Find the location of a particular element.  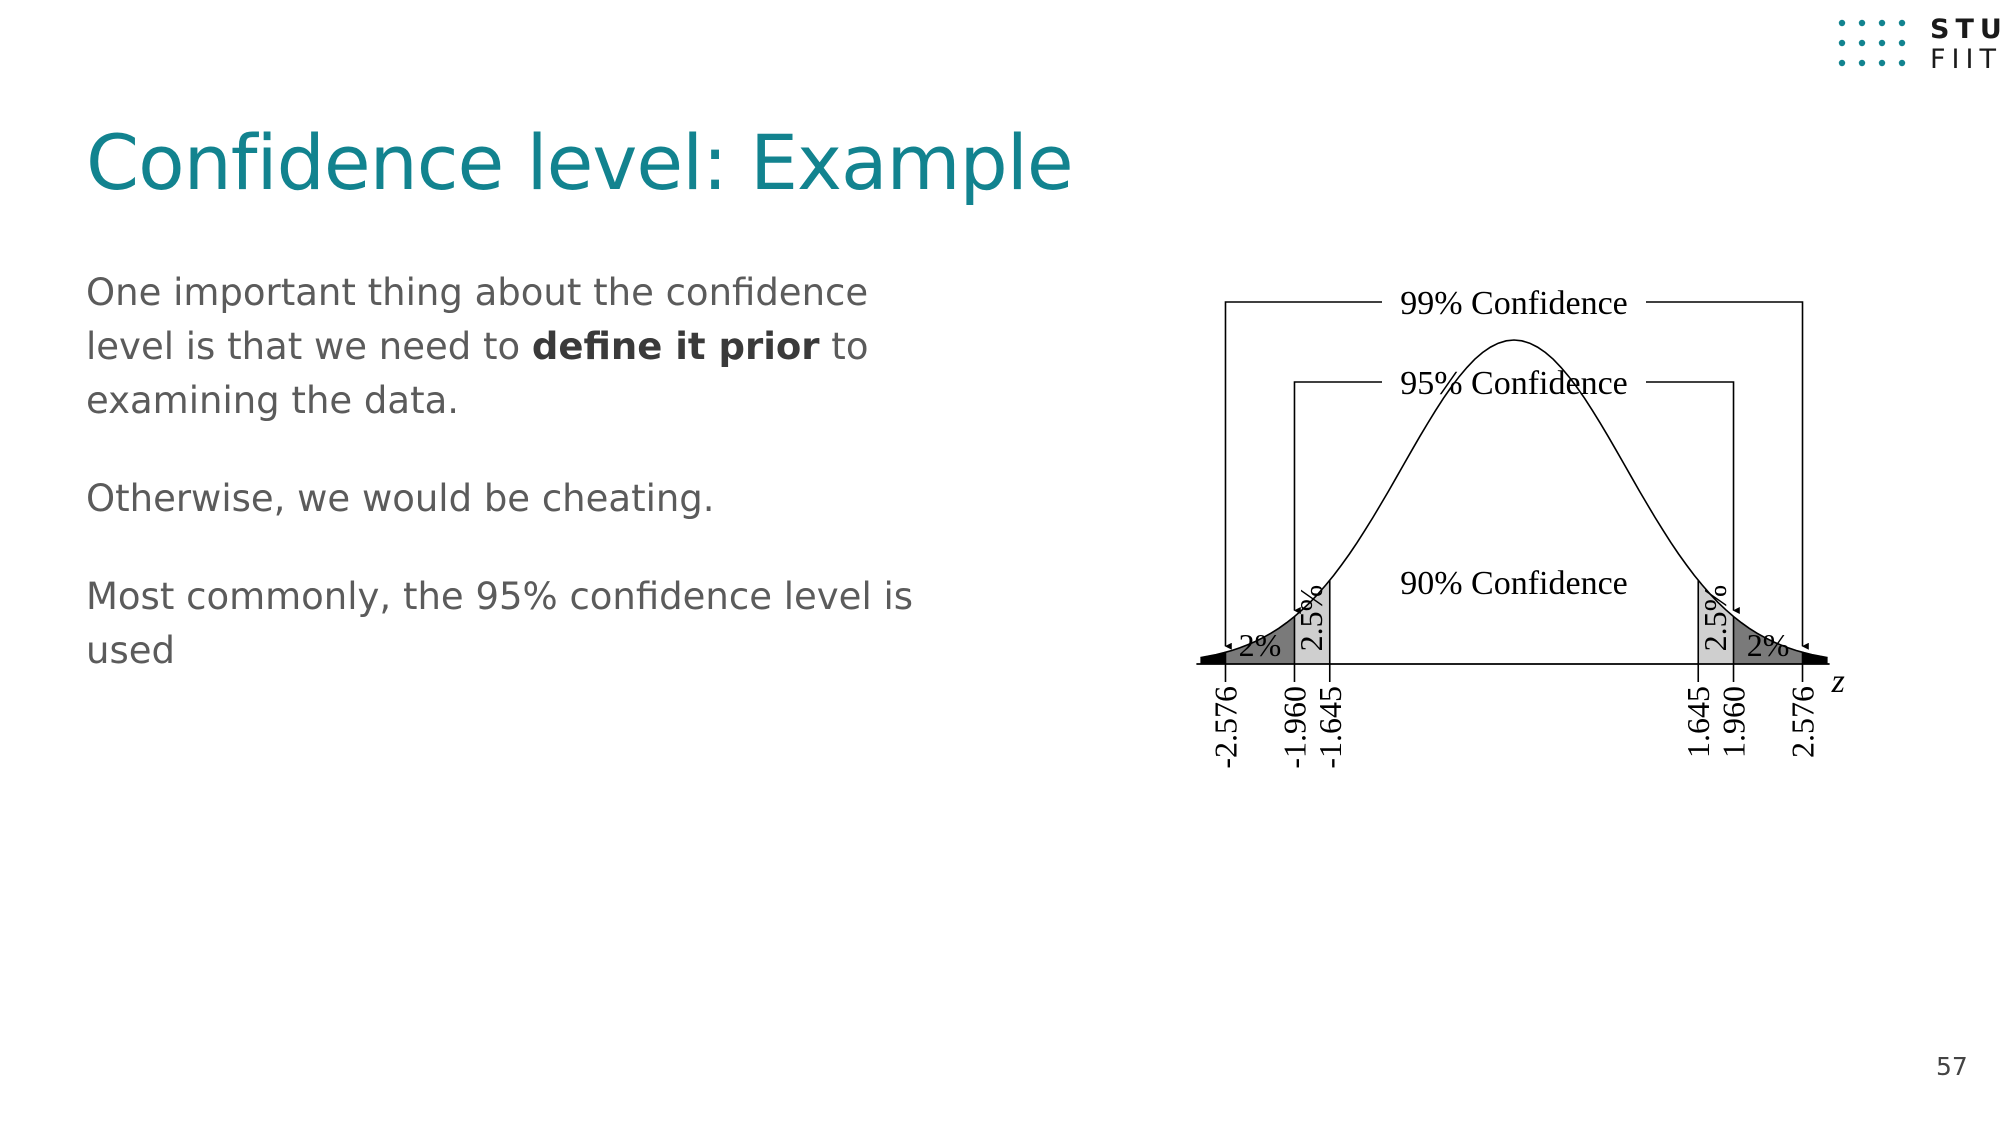

tail-2-5-percent-left: 2.5% is located at coordinates (1311, 618).